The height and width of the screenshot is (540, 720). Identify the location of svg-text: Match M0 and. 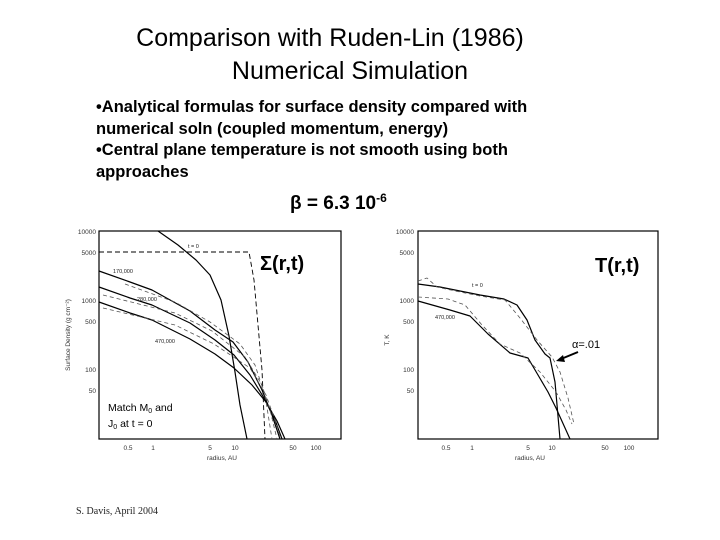
(140, 408).